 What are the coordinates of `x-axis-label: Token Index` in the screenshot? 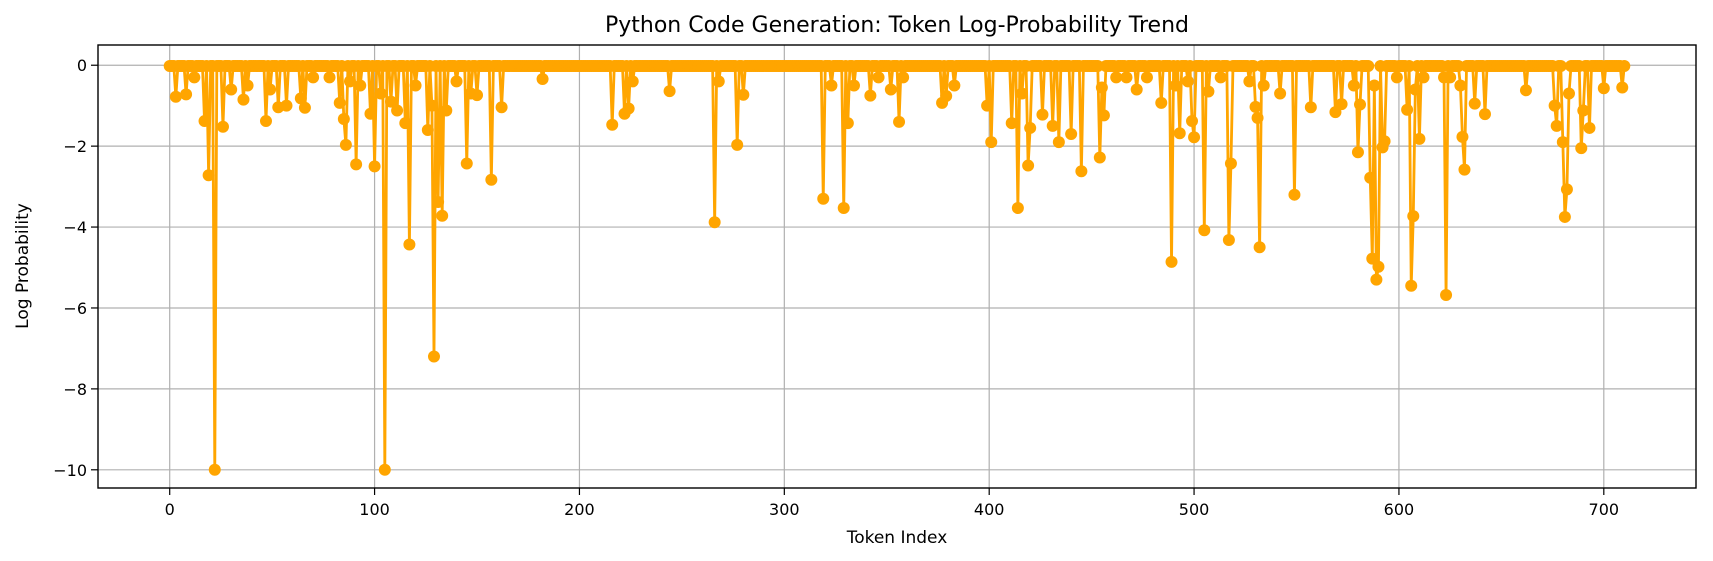 It's located at (897, 538).